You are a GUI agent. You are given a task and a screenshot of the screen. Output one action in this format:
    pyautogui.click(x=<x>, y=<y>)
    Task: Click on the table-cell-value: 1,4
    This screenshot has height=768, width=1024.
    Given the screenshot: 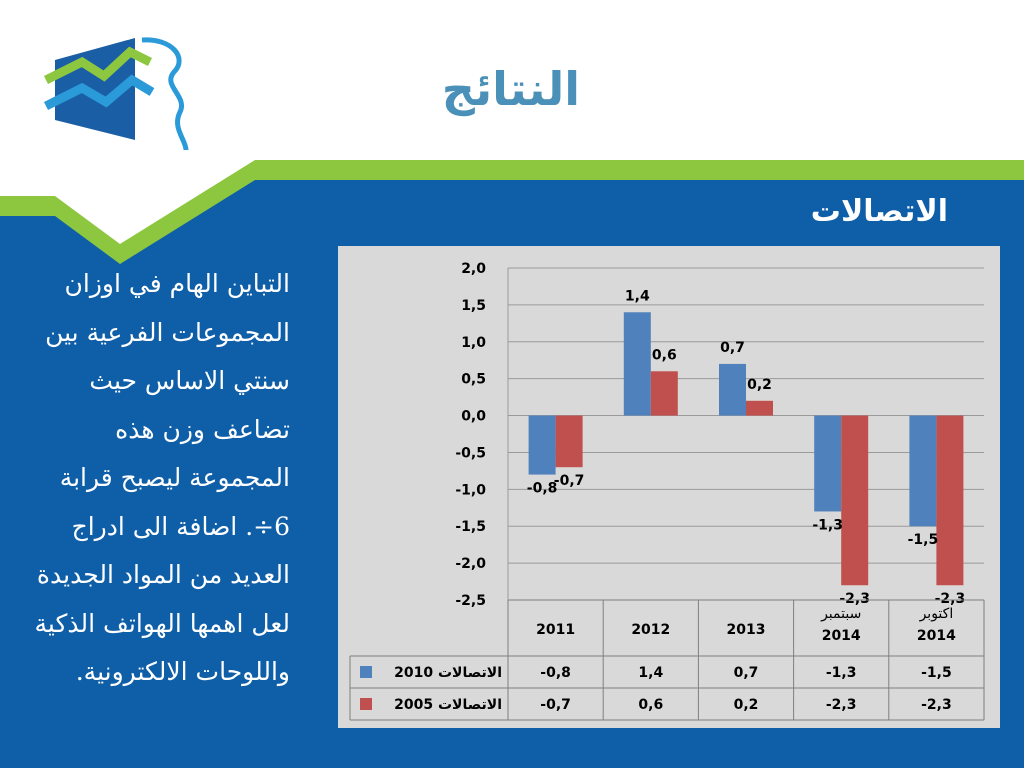 What is the action you would take?
    pyautogui.click(x=650, y=673)
    